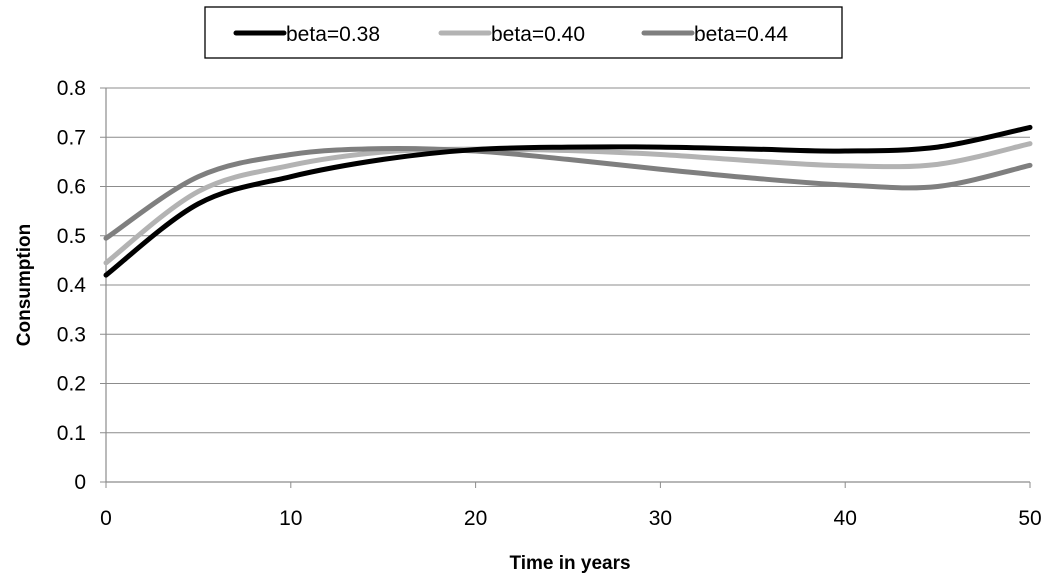 The width and height of the screenshot is (1051, 577). Describe the element at coordinates (71, 137) in the screenshot. I see `y-tick-label: 0.7` at that location.